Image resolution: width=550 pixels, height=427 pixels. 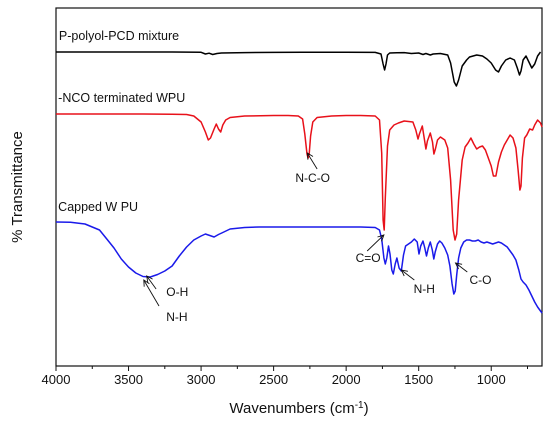 I want to click on x-tick-label: 3500, so click(x=128, y=379).